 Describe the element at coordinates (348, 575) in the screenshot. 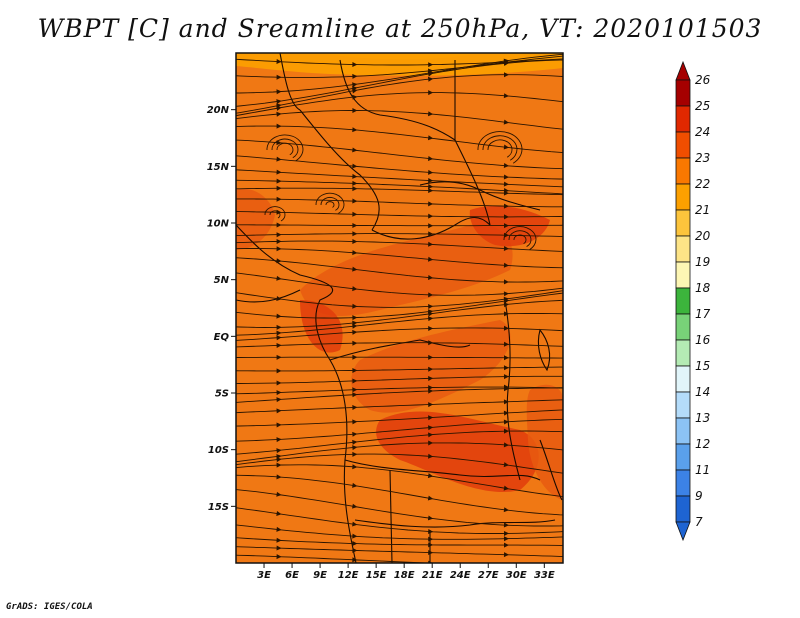

I see `longitude-tick-label: 12E` at that location.